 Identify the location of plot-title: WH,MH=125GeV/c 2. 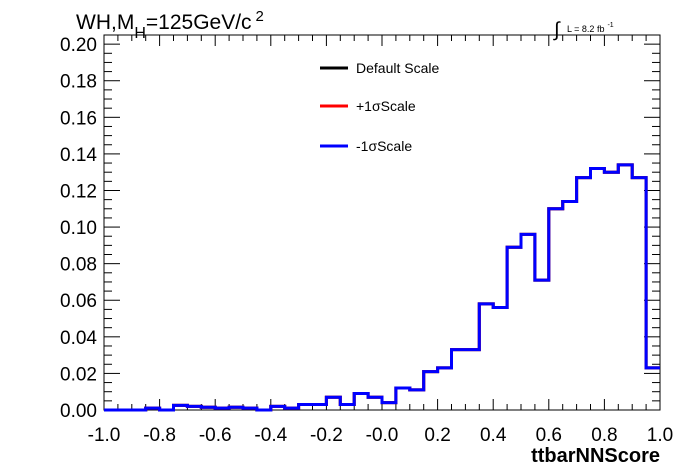
(170, 25).